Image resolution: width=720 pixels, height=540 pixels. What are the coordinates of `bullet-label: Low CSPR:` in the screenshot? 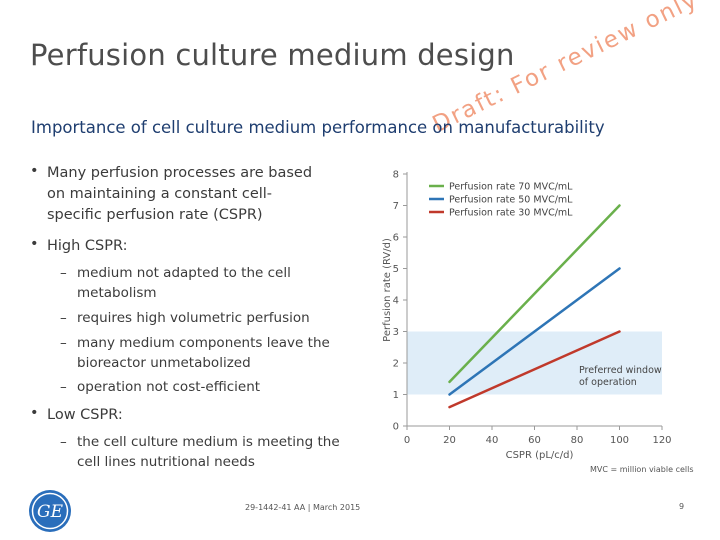 It's located at (85, 415).